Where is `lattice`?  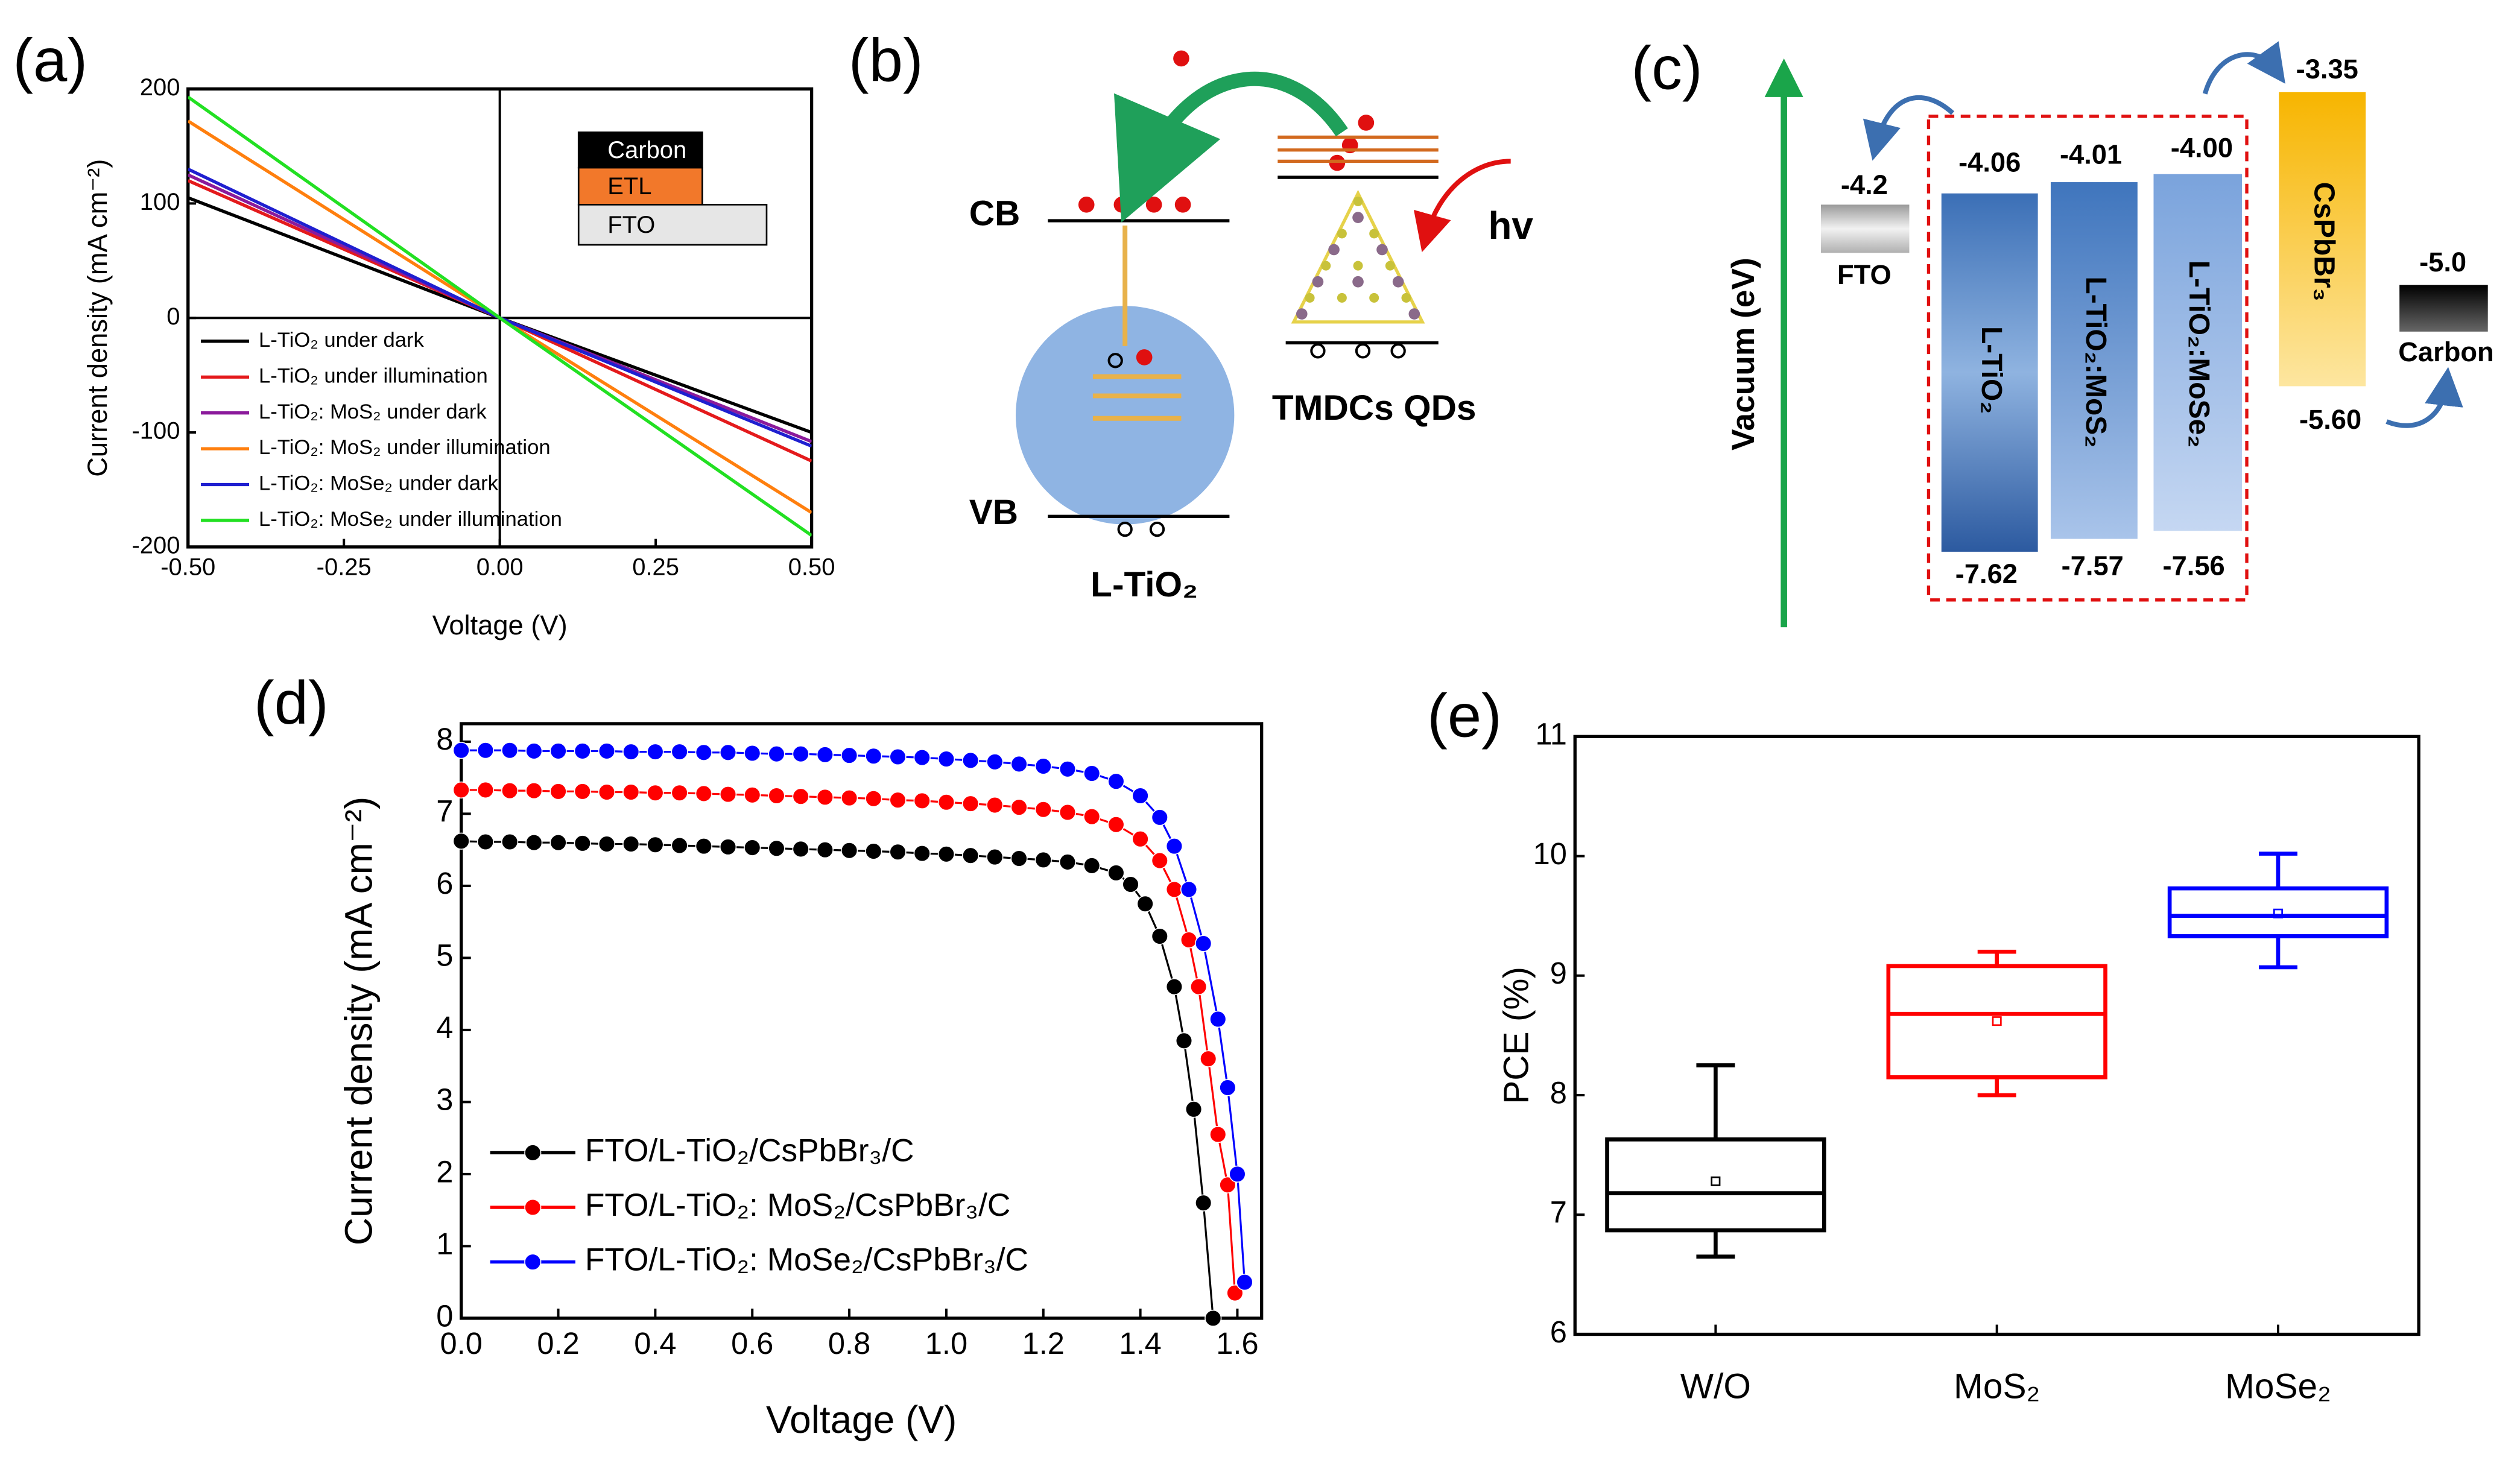 lattice is located at coordinates (1358, 256).